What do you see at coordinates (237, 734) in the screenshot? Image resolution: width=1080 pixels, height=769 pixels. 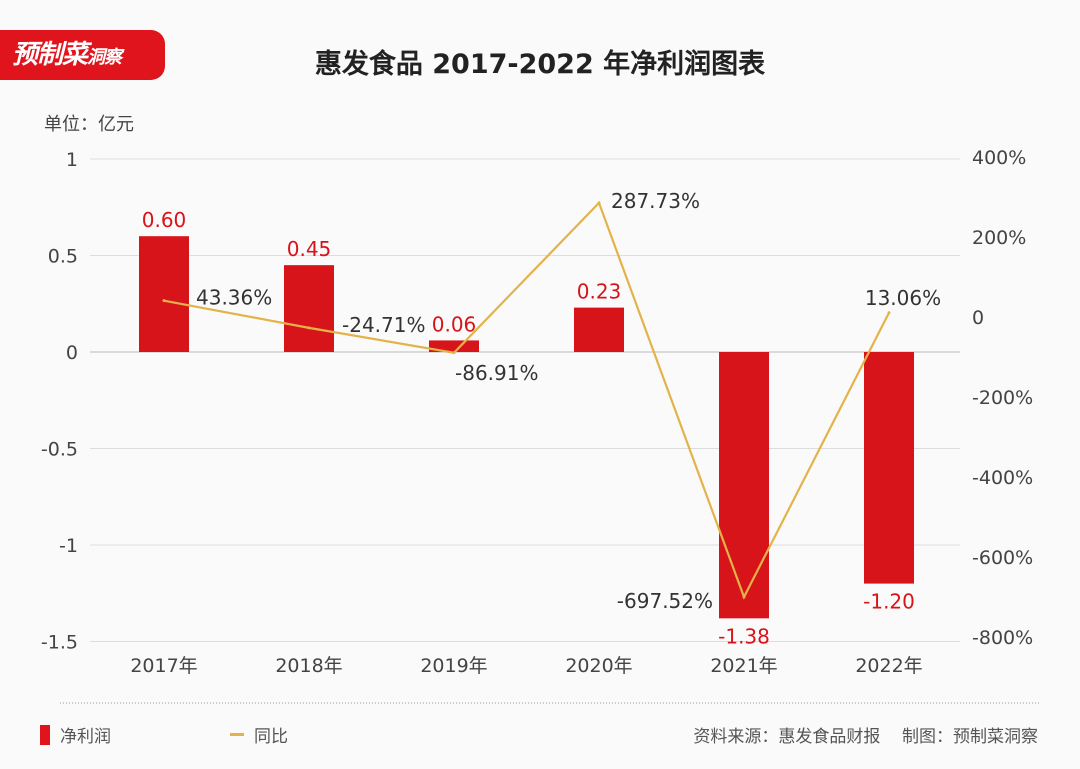 I see `legend-swatch-line` at bounding box center [237, 734].